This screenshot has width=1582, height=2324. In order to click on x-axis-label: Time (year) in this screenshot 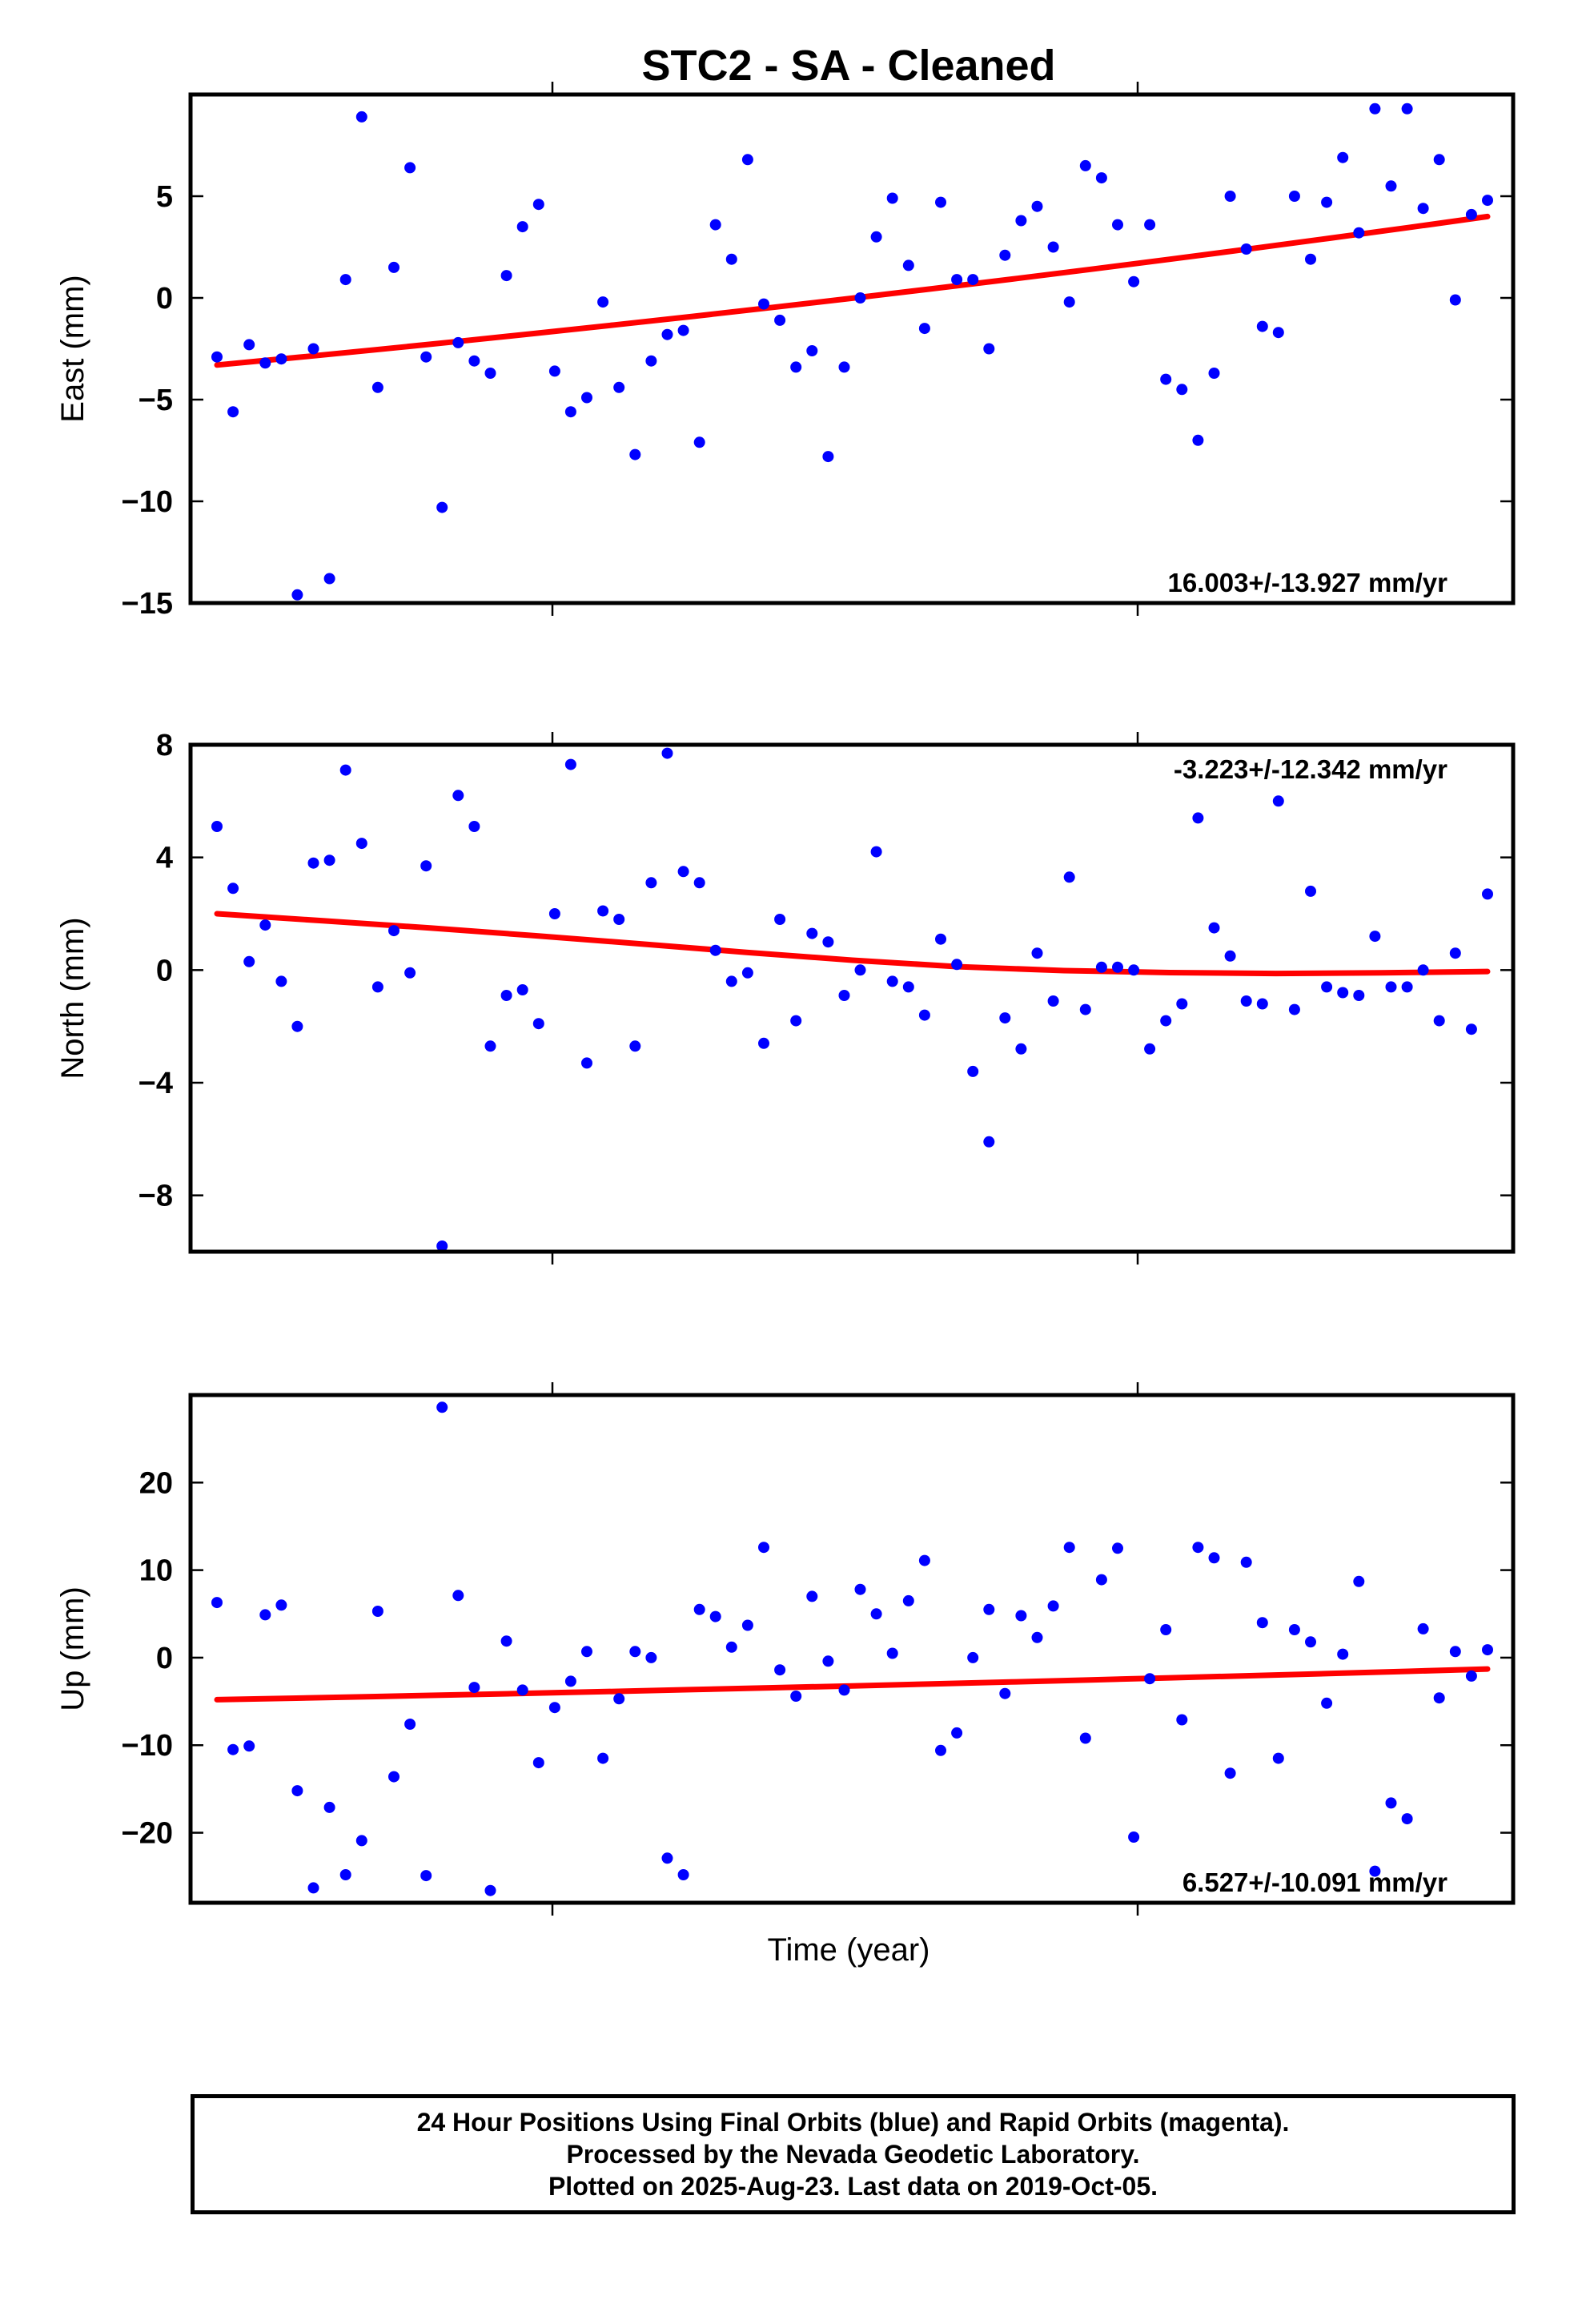, I will do `click(849, 1950)`.